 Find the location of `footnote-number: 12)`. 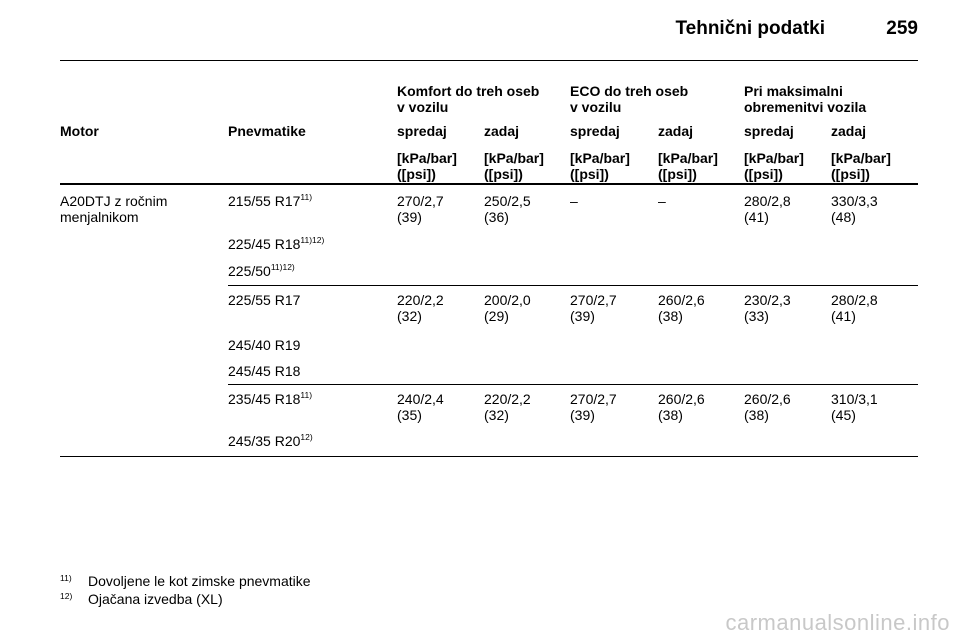

footnote-number: 12) is located at coordinates (66, 596).